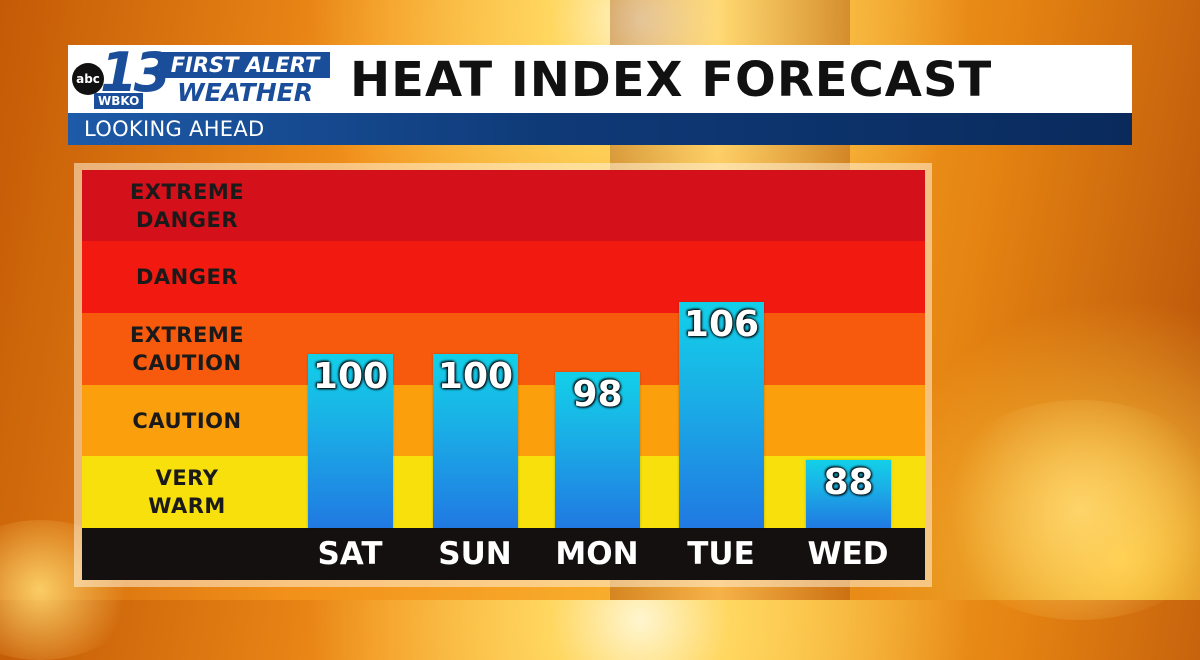 This screenshot has height=660, width=1200. I want to click on background-cloud, so click(1065, 510).